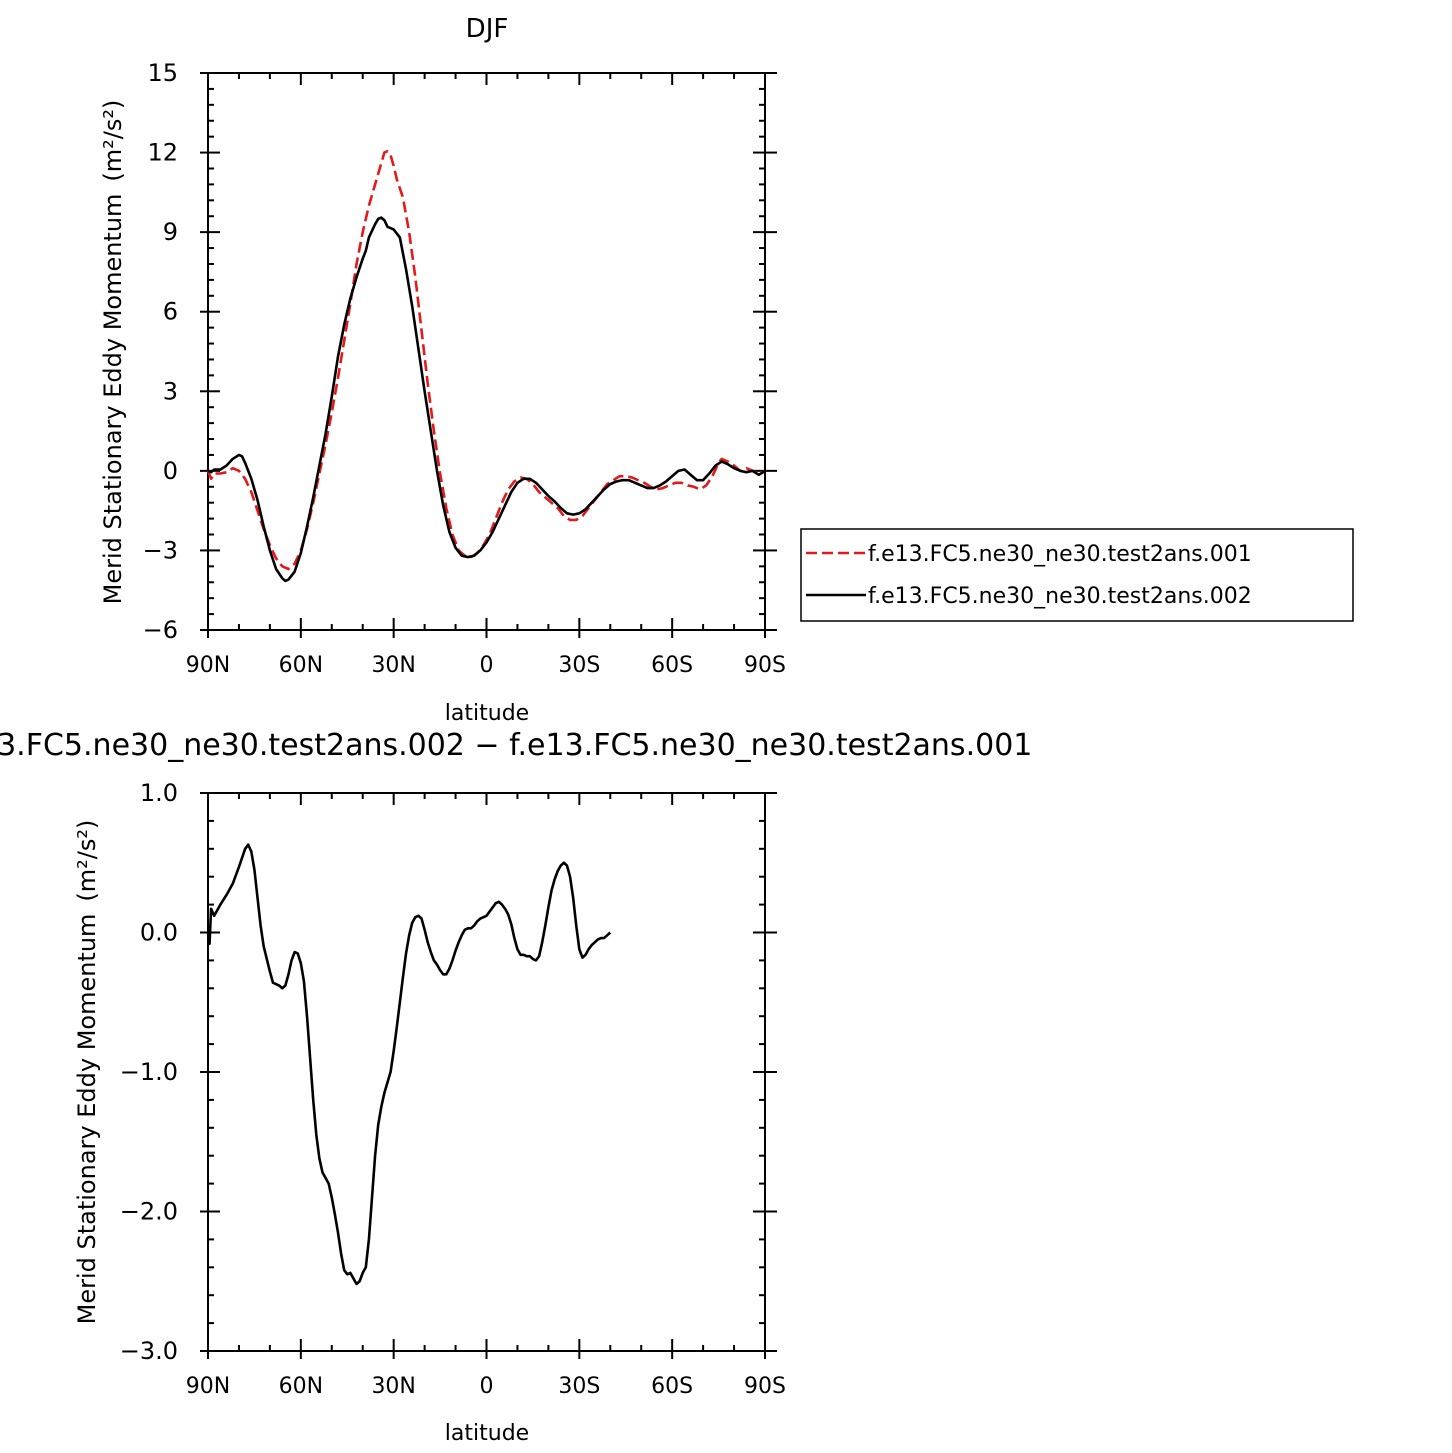  What do you see at coordinates (170, 232) in the screenshot?
I see `top-y-tick-label: 9` at bounding box center [170, 232].